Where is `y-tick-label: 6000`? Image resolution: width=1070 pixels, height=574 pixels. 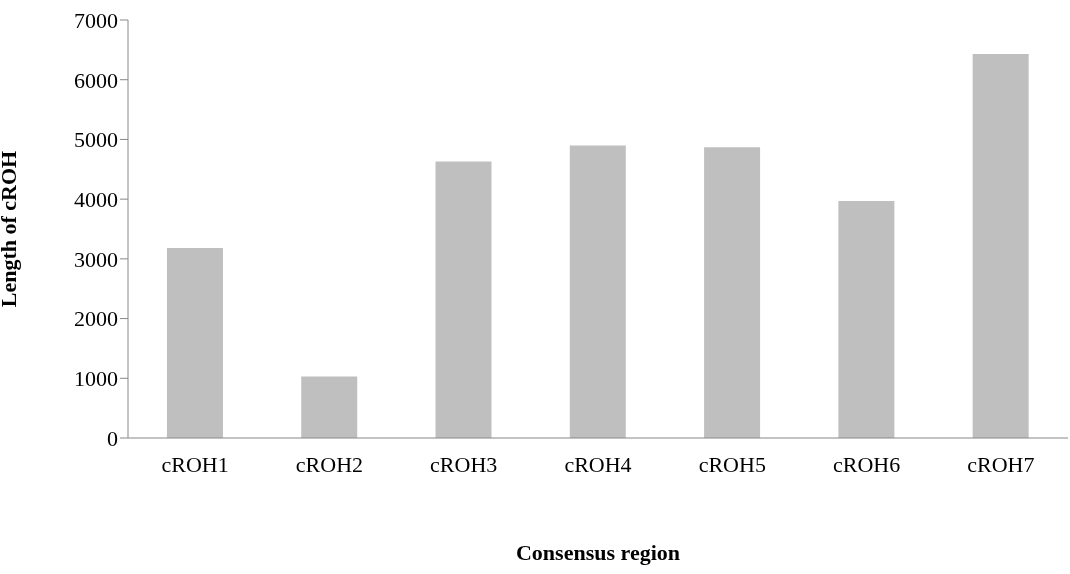 y-tick-label: 6000 is located at coordinates (96, 80).